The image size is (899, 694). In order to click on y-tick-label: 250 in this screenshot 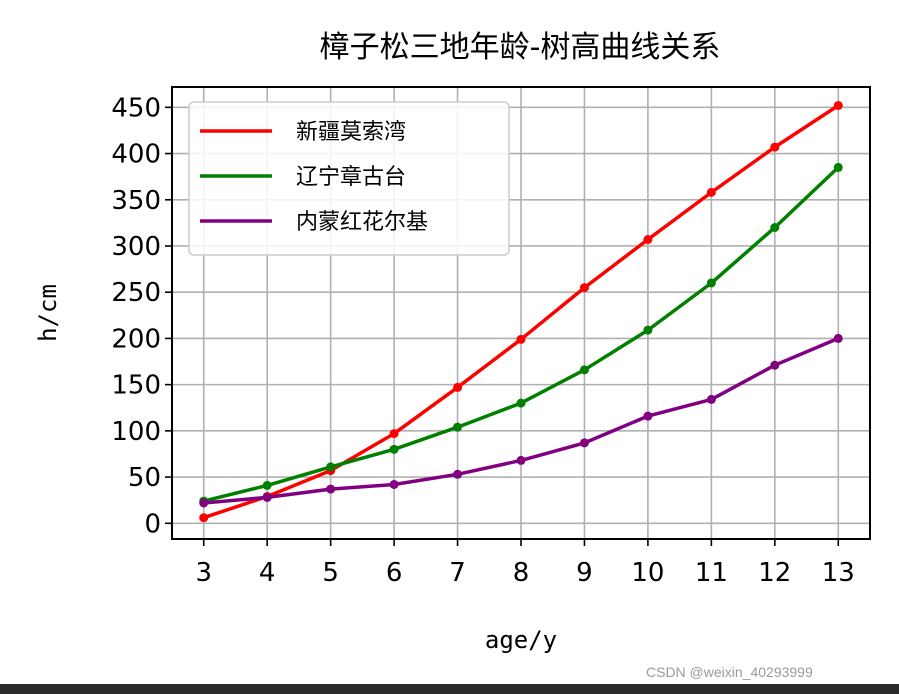, I will do `click(136, 293)`.